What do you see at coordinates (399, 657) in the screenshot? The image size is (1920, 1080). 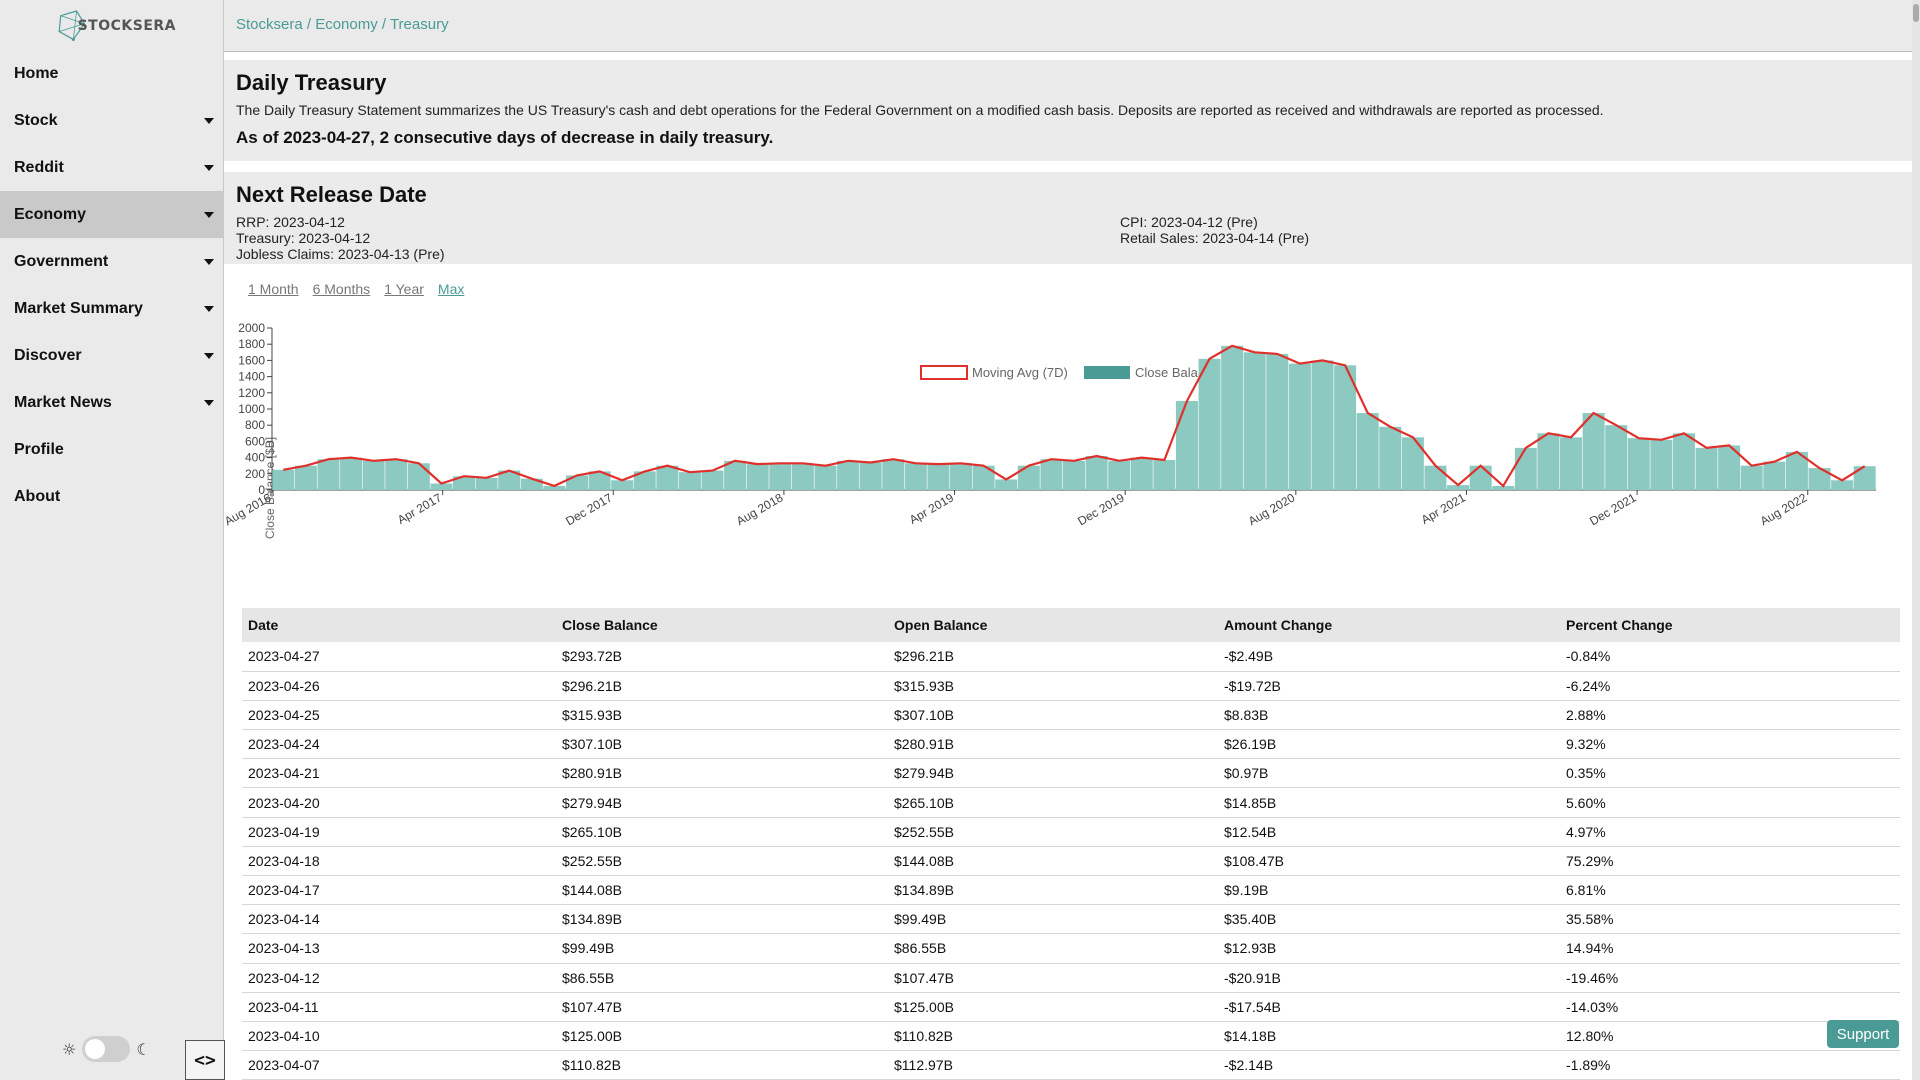 I see `cell-date: 2023-04-27` at bounding box center [399, 657].